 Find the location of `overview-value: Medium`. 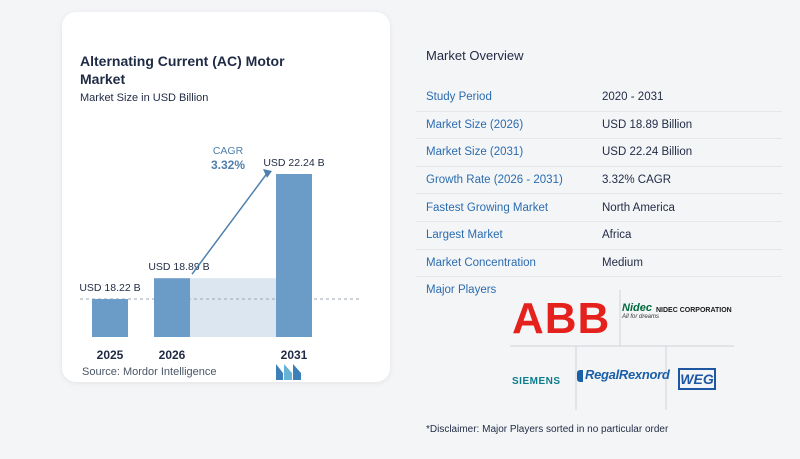

overview-value: Medium is located at coordinates (687, 263).